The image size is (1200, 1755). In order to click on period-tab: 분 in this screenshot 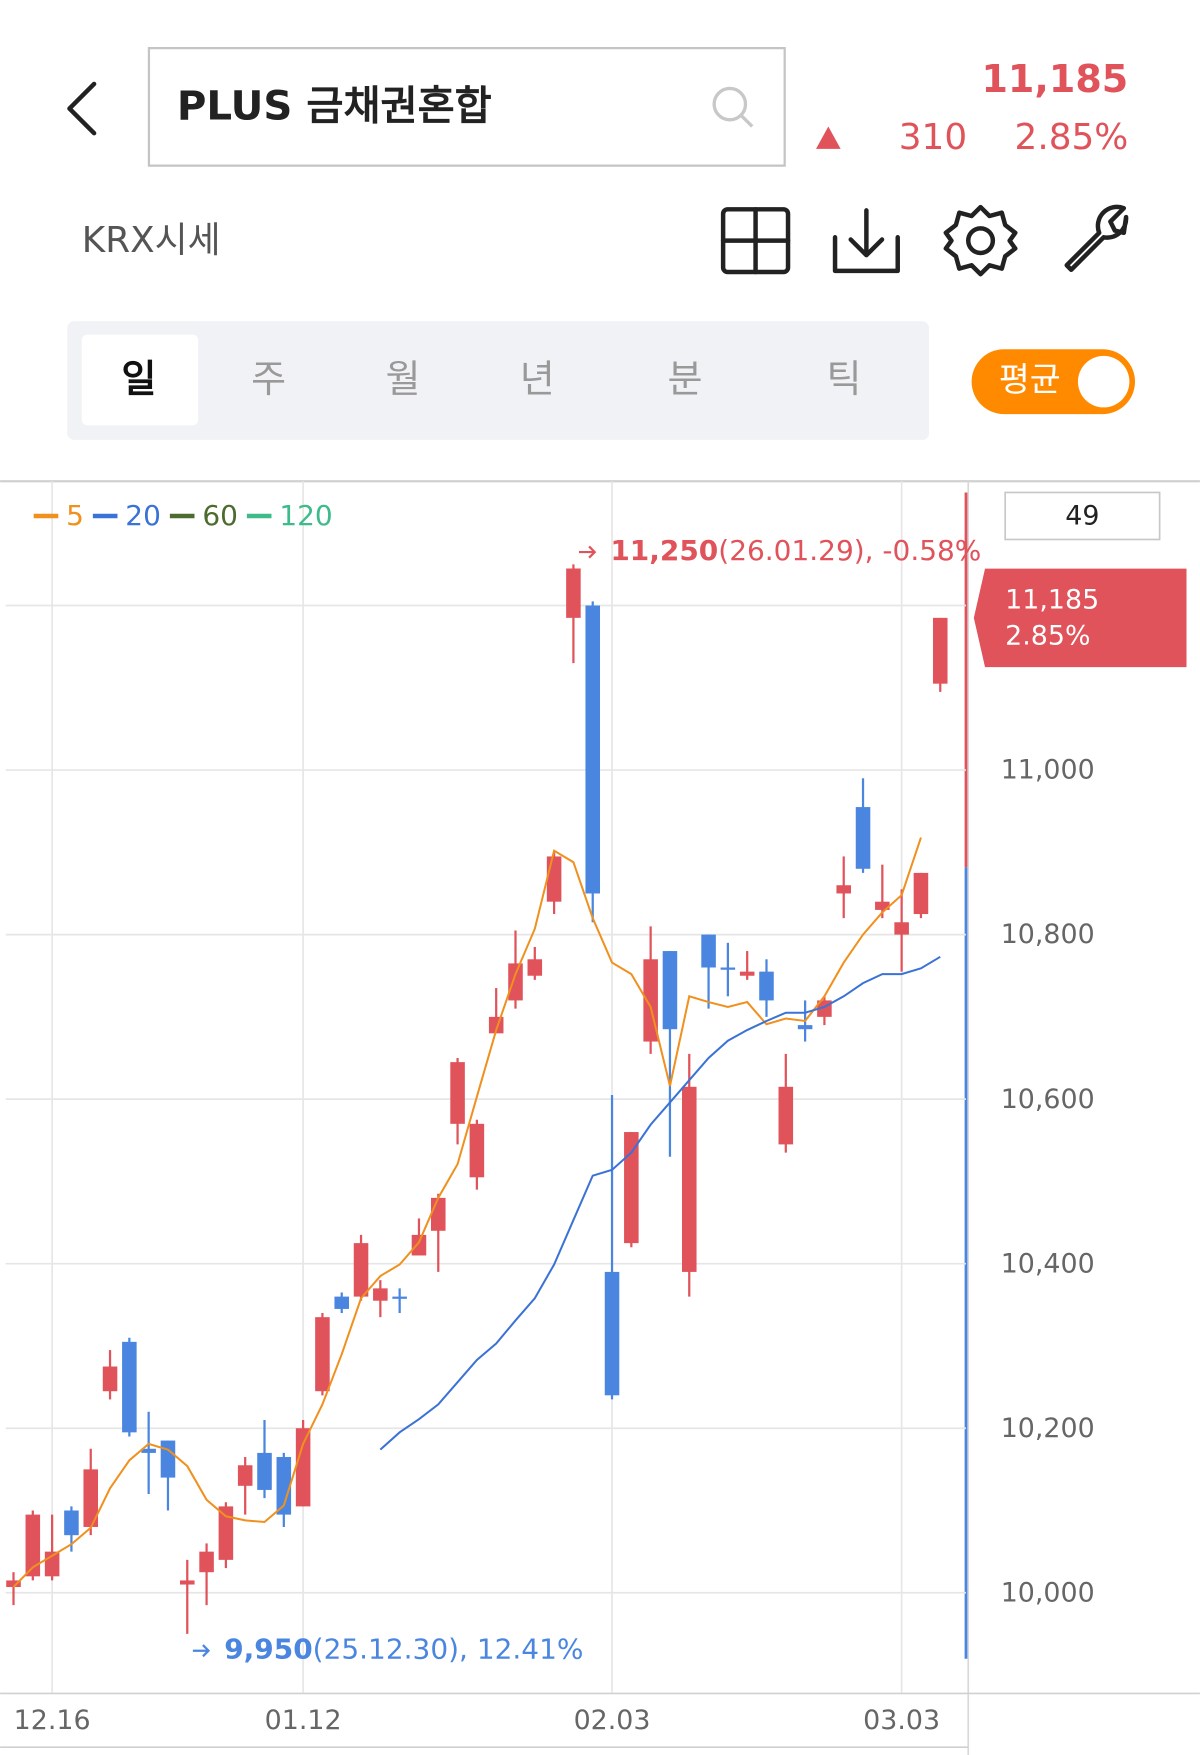, I will do `click(685, 379)`.